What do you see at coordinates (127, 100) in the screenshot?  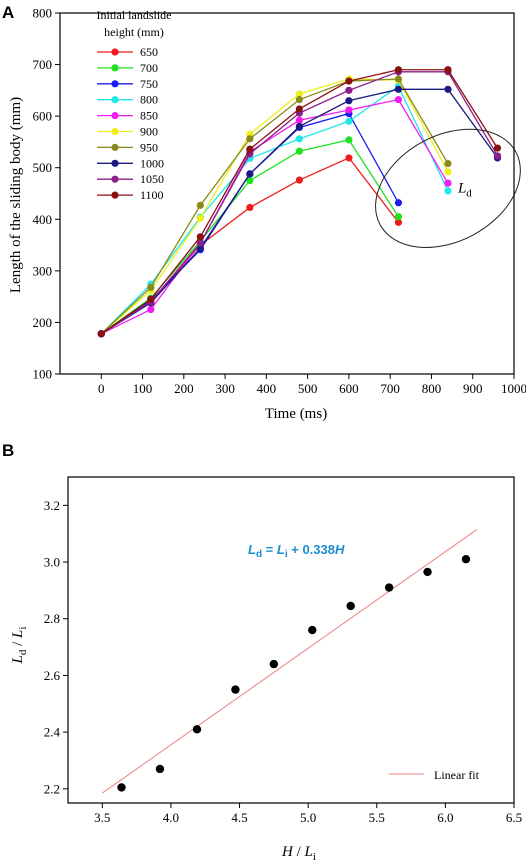 I see `legend-entry-800: 800` at bounding box center [127, 100].